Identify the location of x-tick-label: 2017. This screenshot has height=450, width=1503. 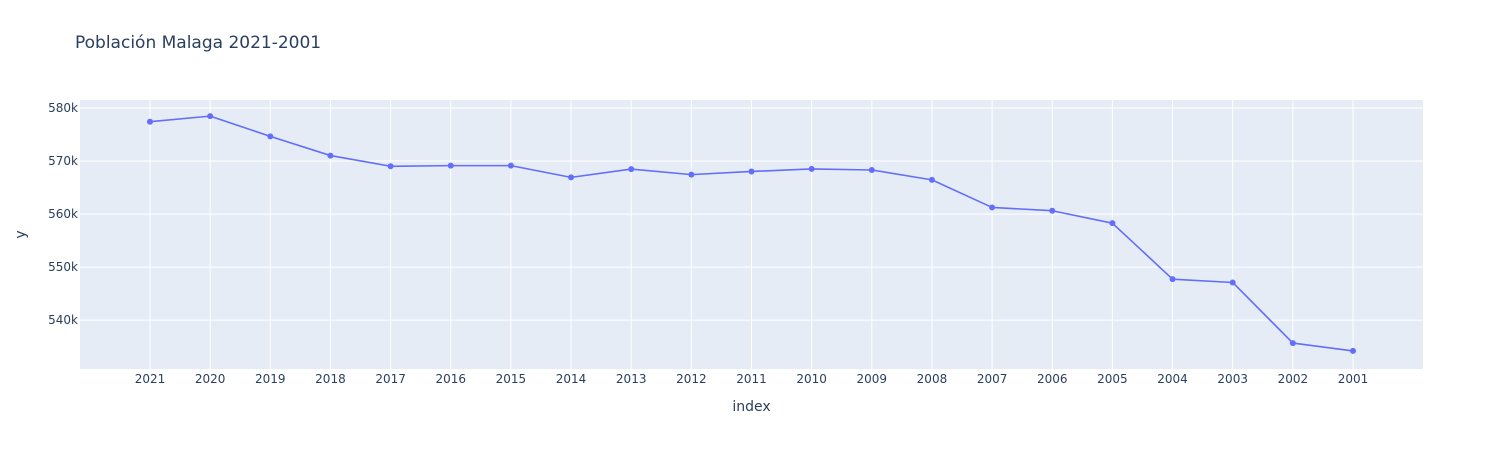
(390, 379).